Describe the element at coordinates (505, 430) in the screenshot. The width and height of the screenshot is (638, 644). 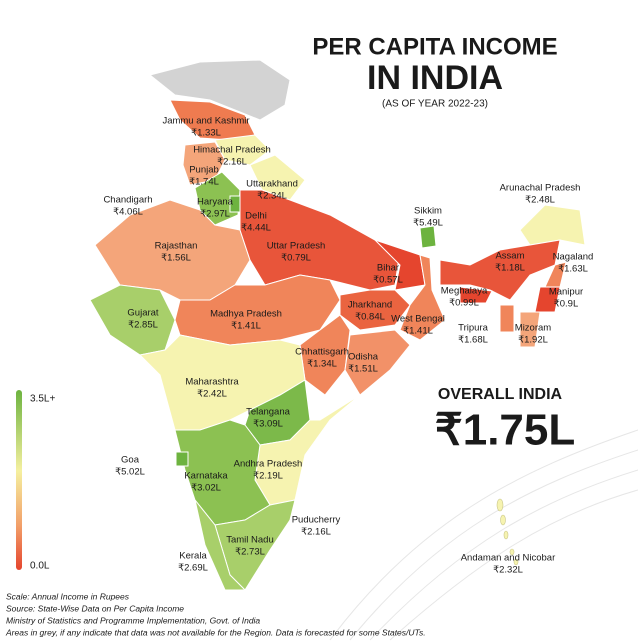
I see `overall-value: ₹1.75L` at that location.